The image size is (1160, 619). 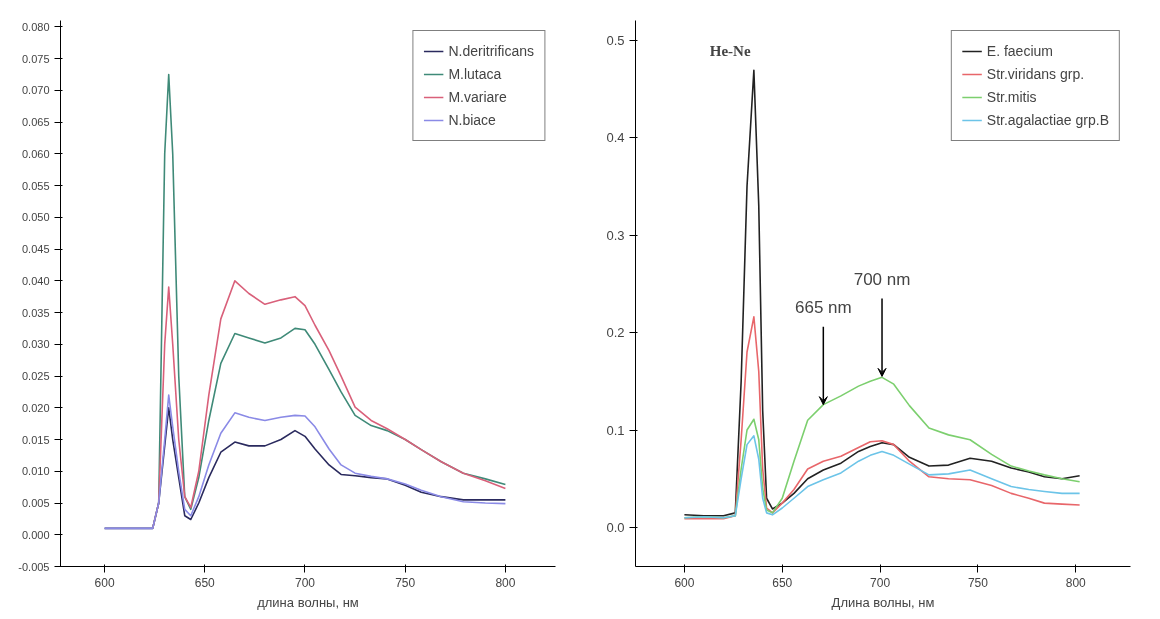 I want to click on y-tick-label: 0.0, so click(x=615, y=527).